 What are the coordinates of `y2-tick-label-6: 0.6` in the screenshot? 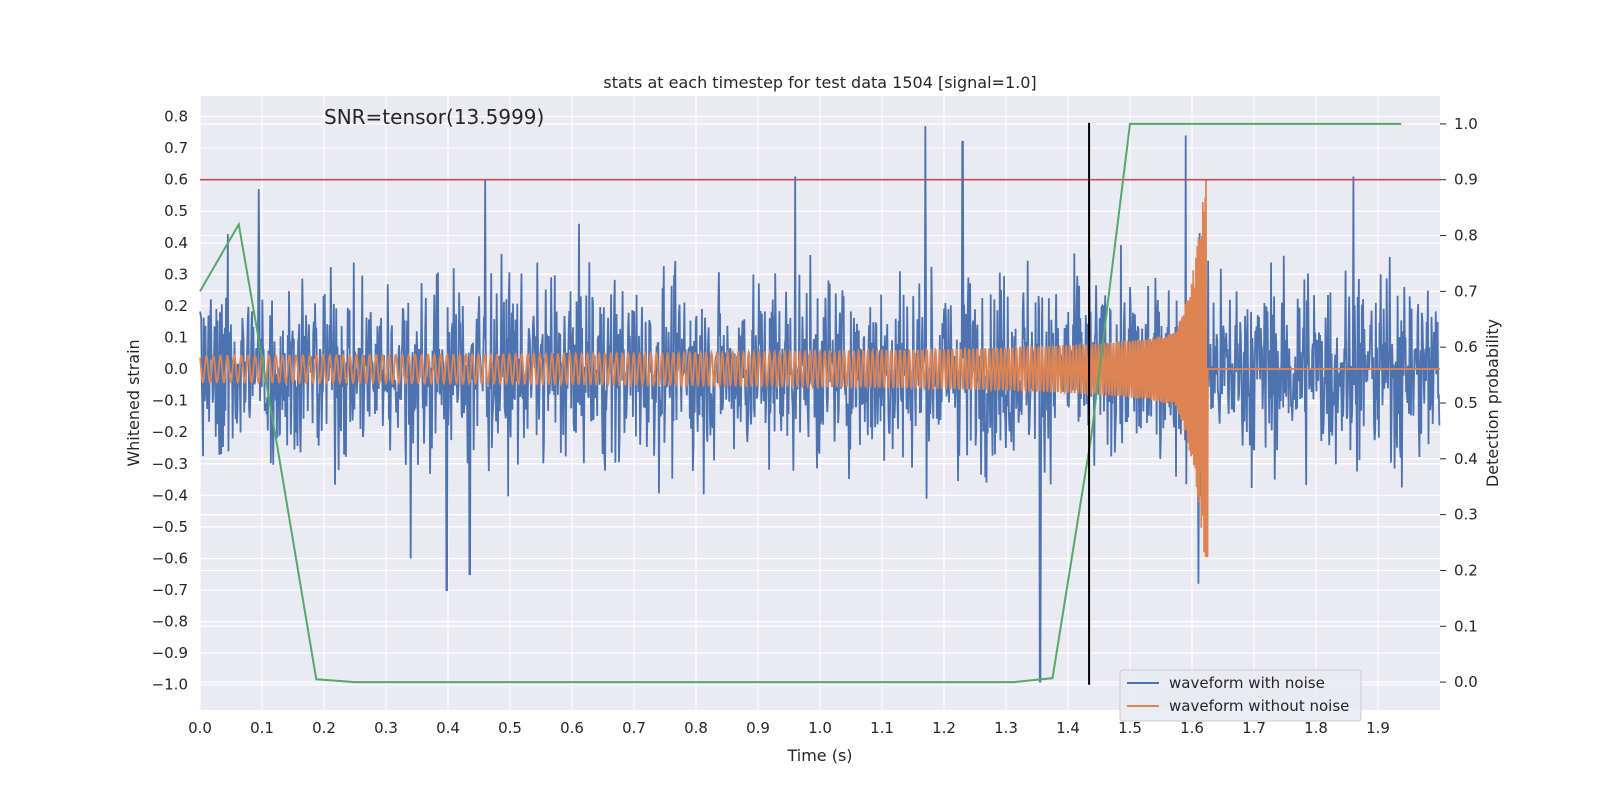 It's located at (1466, 347).